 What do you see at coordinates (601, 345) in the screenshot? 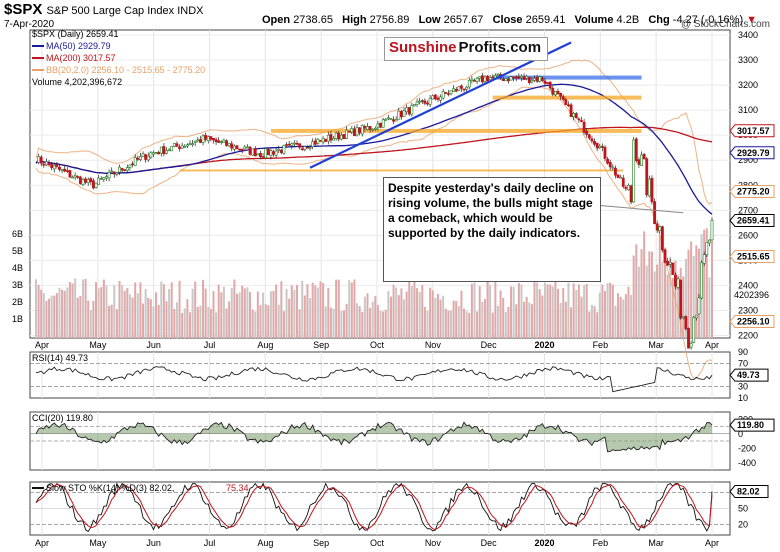
I see `month-label: Feb` at bounding box center [601, 345].